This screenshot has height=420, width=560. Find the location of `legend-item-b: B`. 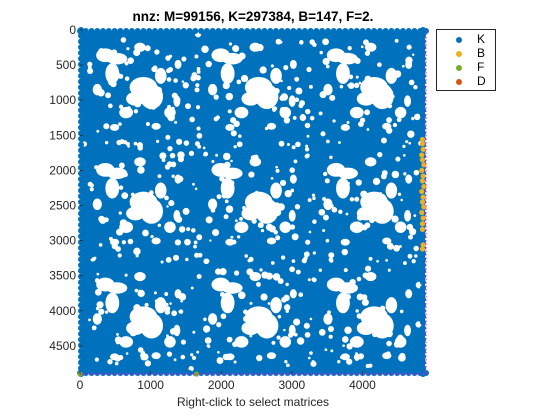

legend-item-b: B is located at coordinates (466, 53).